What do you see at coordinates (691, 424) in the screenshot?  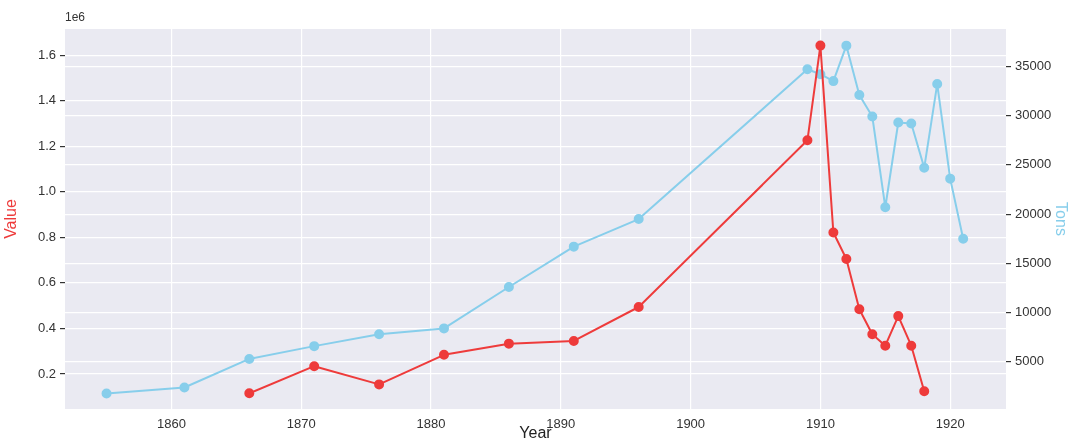 I see `x-tick-label: 1900` at bounding box center [691, 424].